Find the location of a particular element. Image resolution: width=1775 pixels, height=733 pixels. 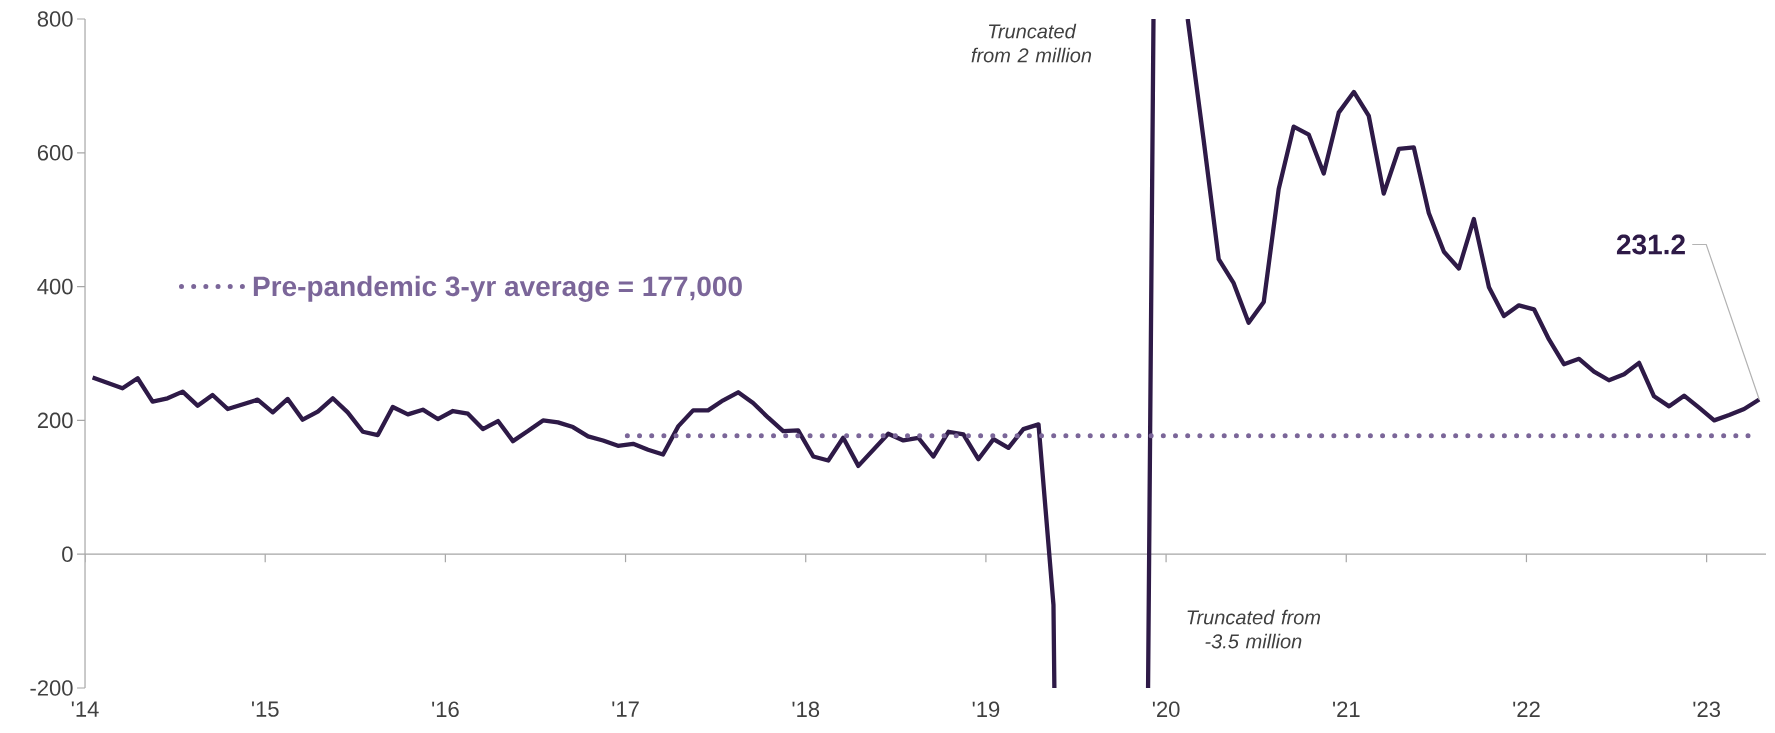

x-tick-label: '14 is located at coordinates (85, 709).